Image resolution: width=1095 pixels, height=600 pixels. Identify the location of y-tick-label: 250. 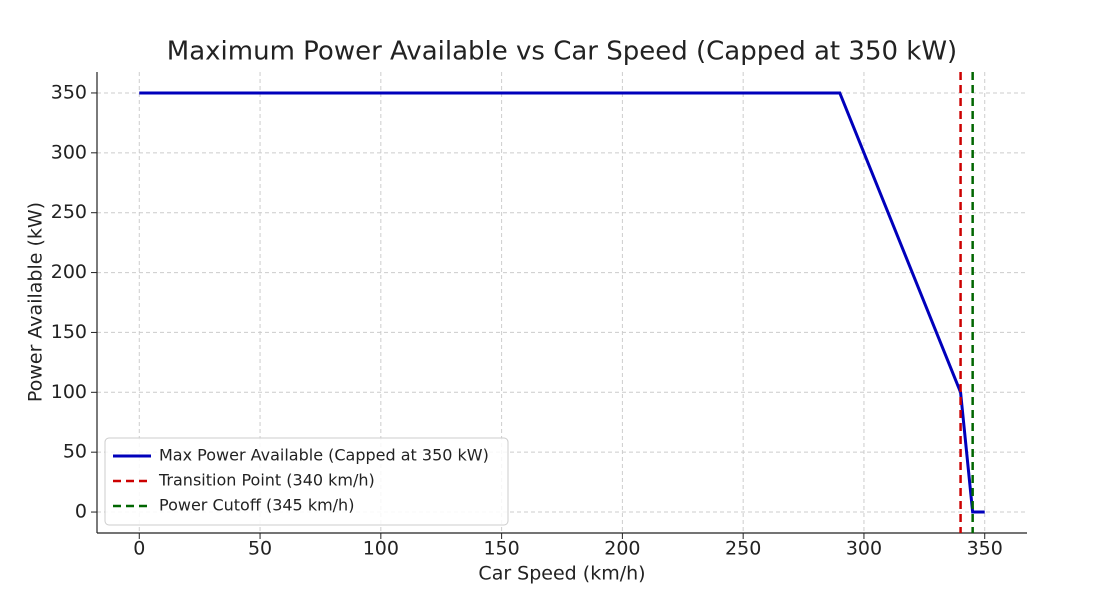
(69, 212).